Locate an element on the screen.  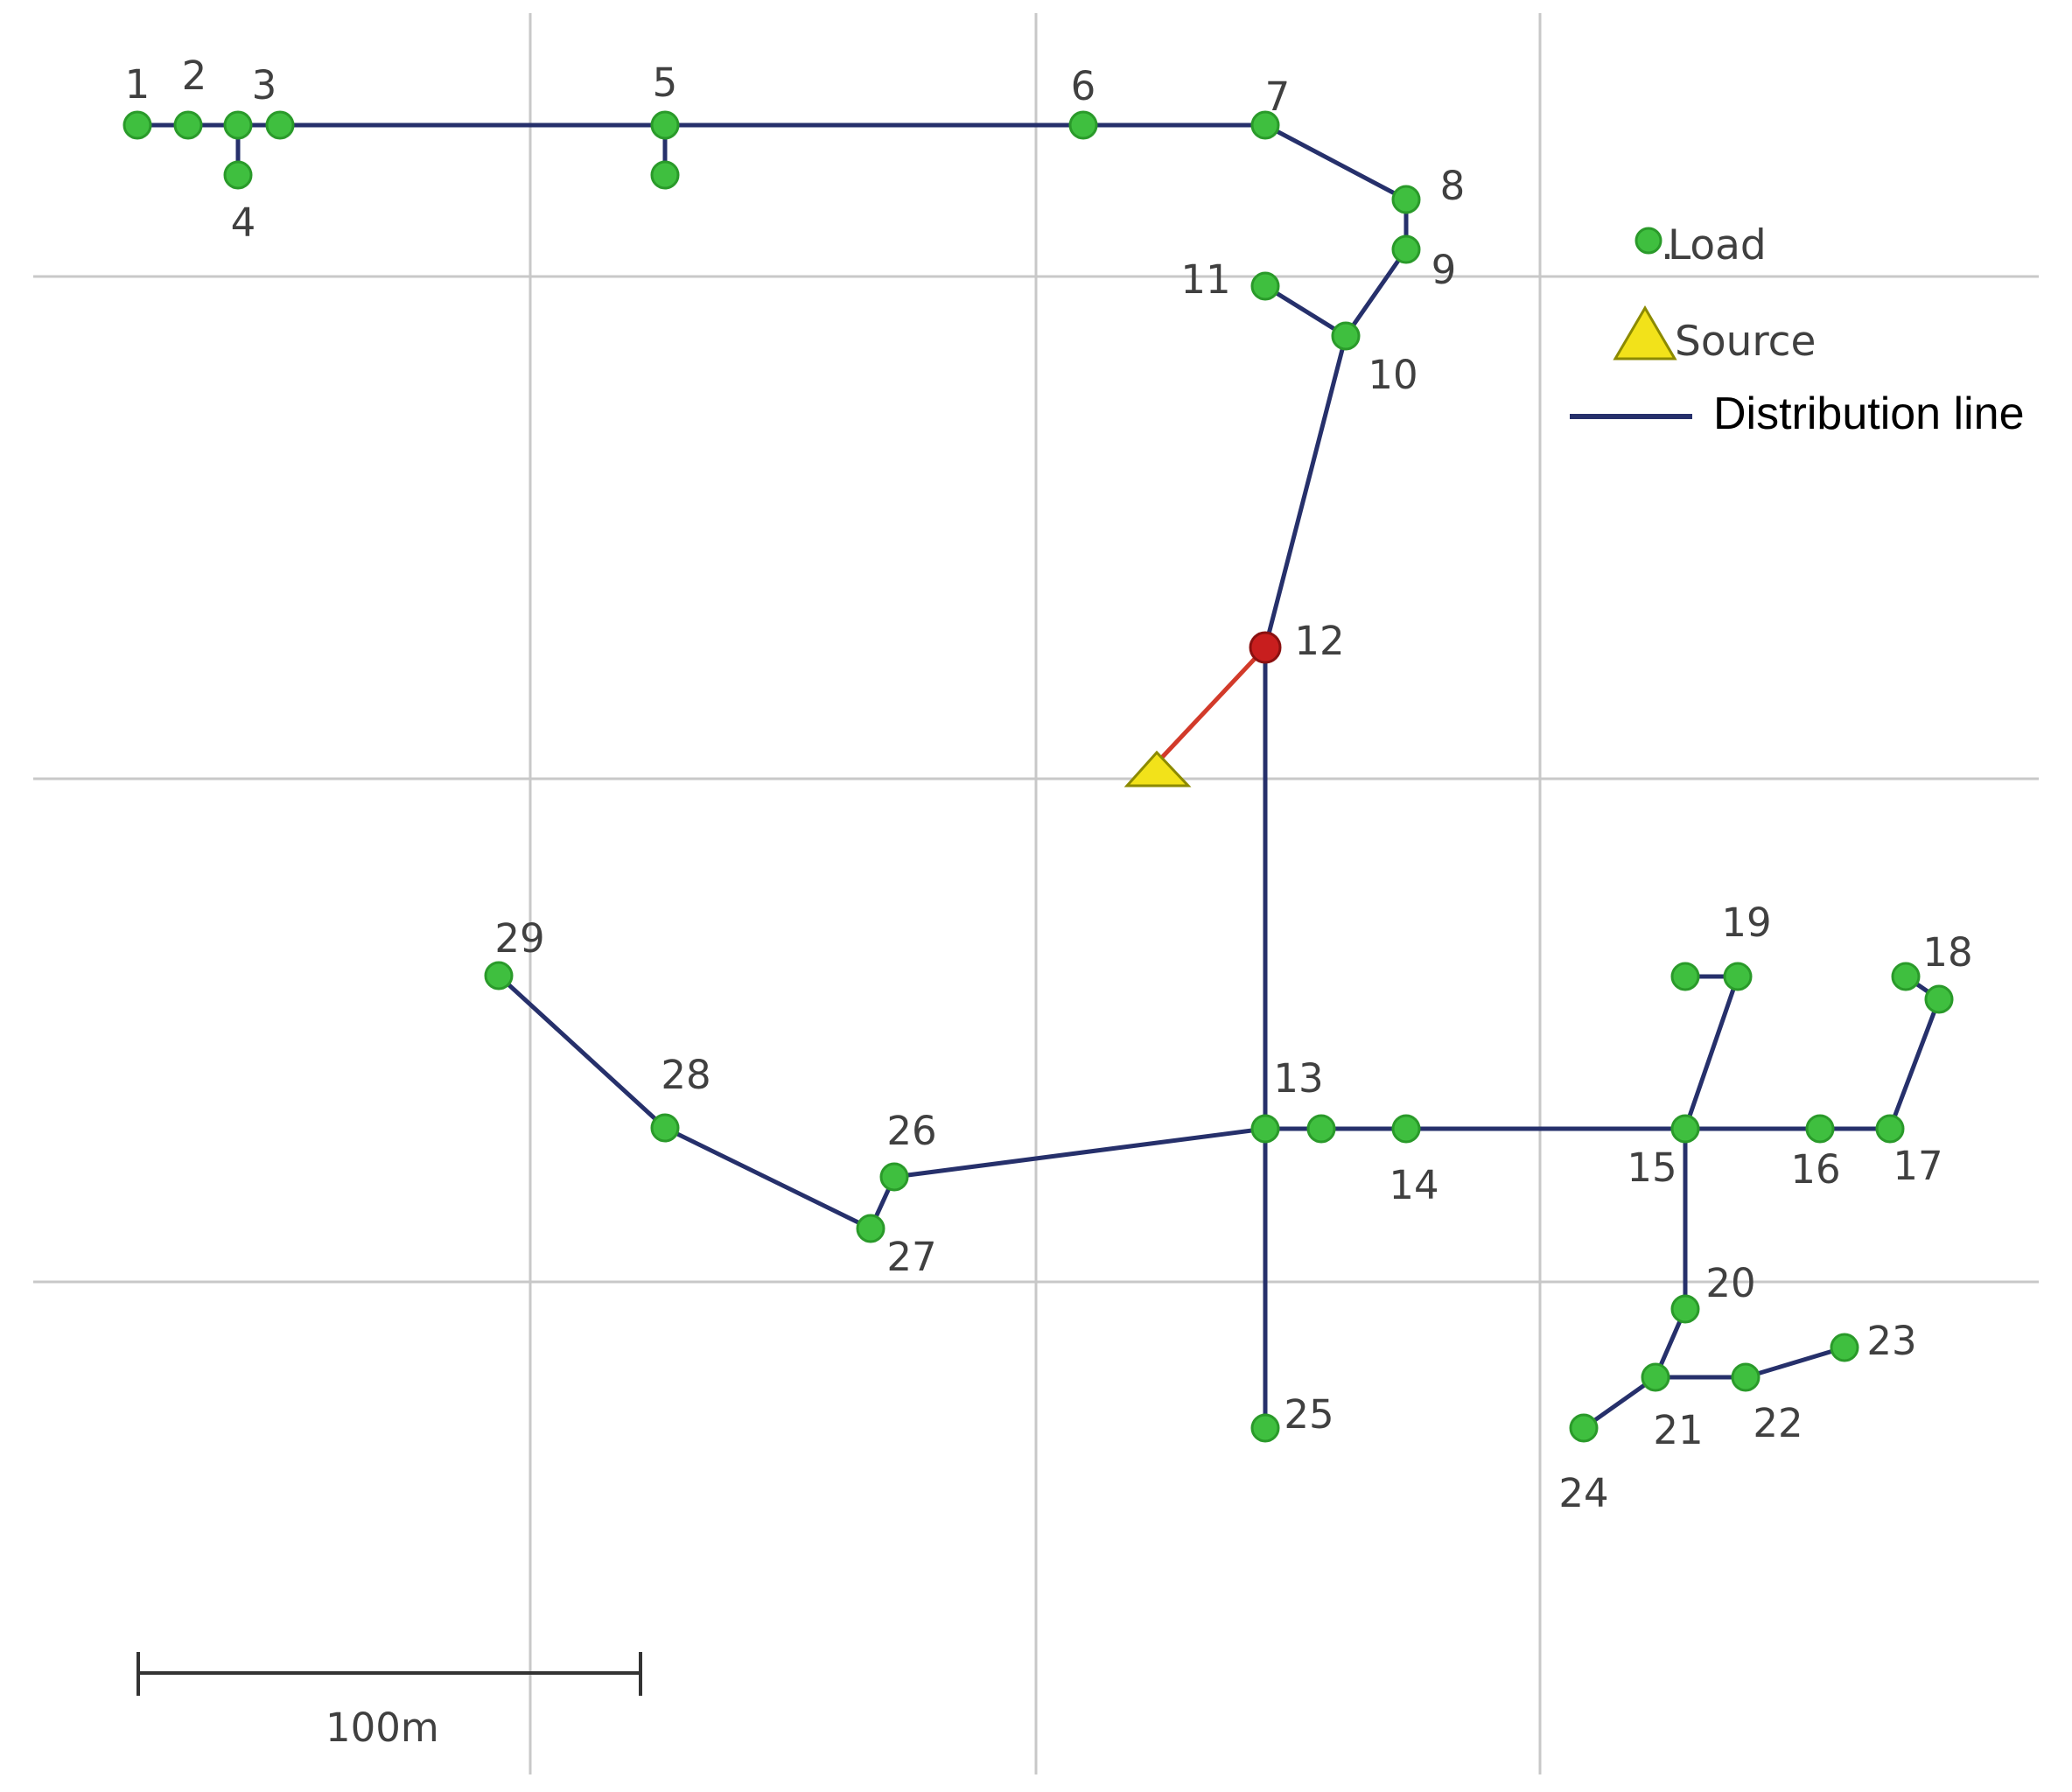
source-legend-icon is located at coordinates (1645, 332).